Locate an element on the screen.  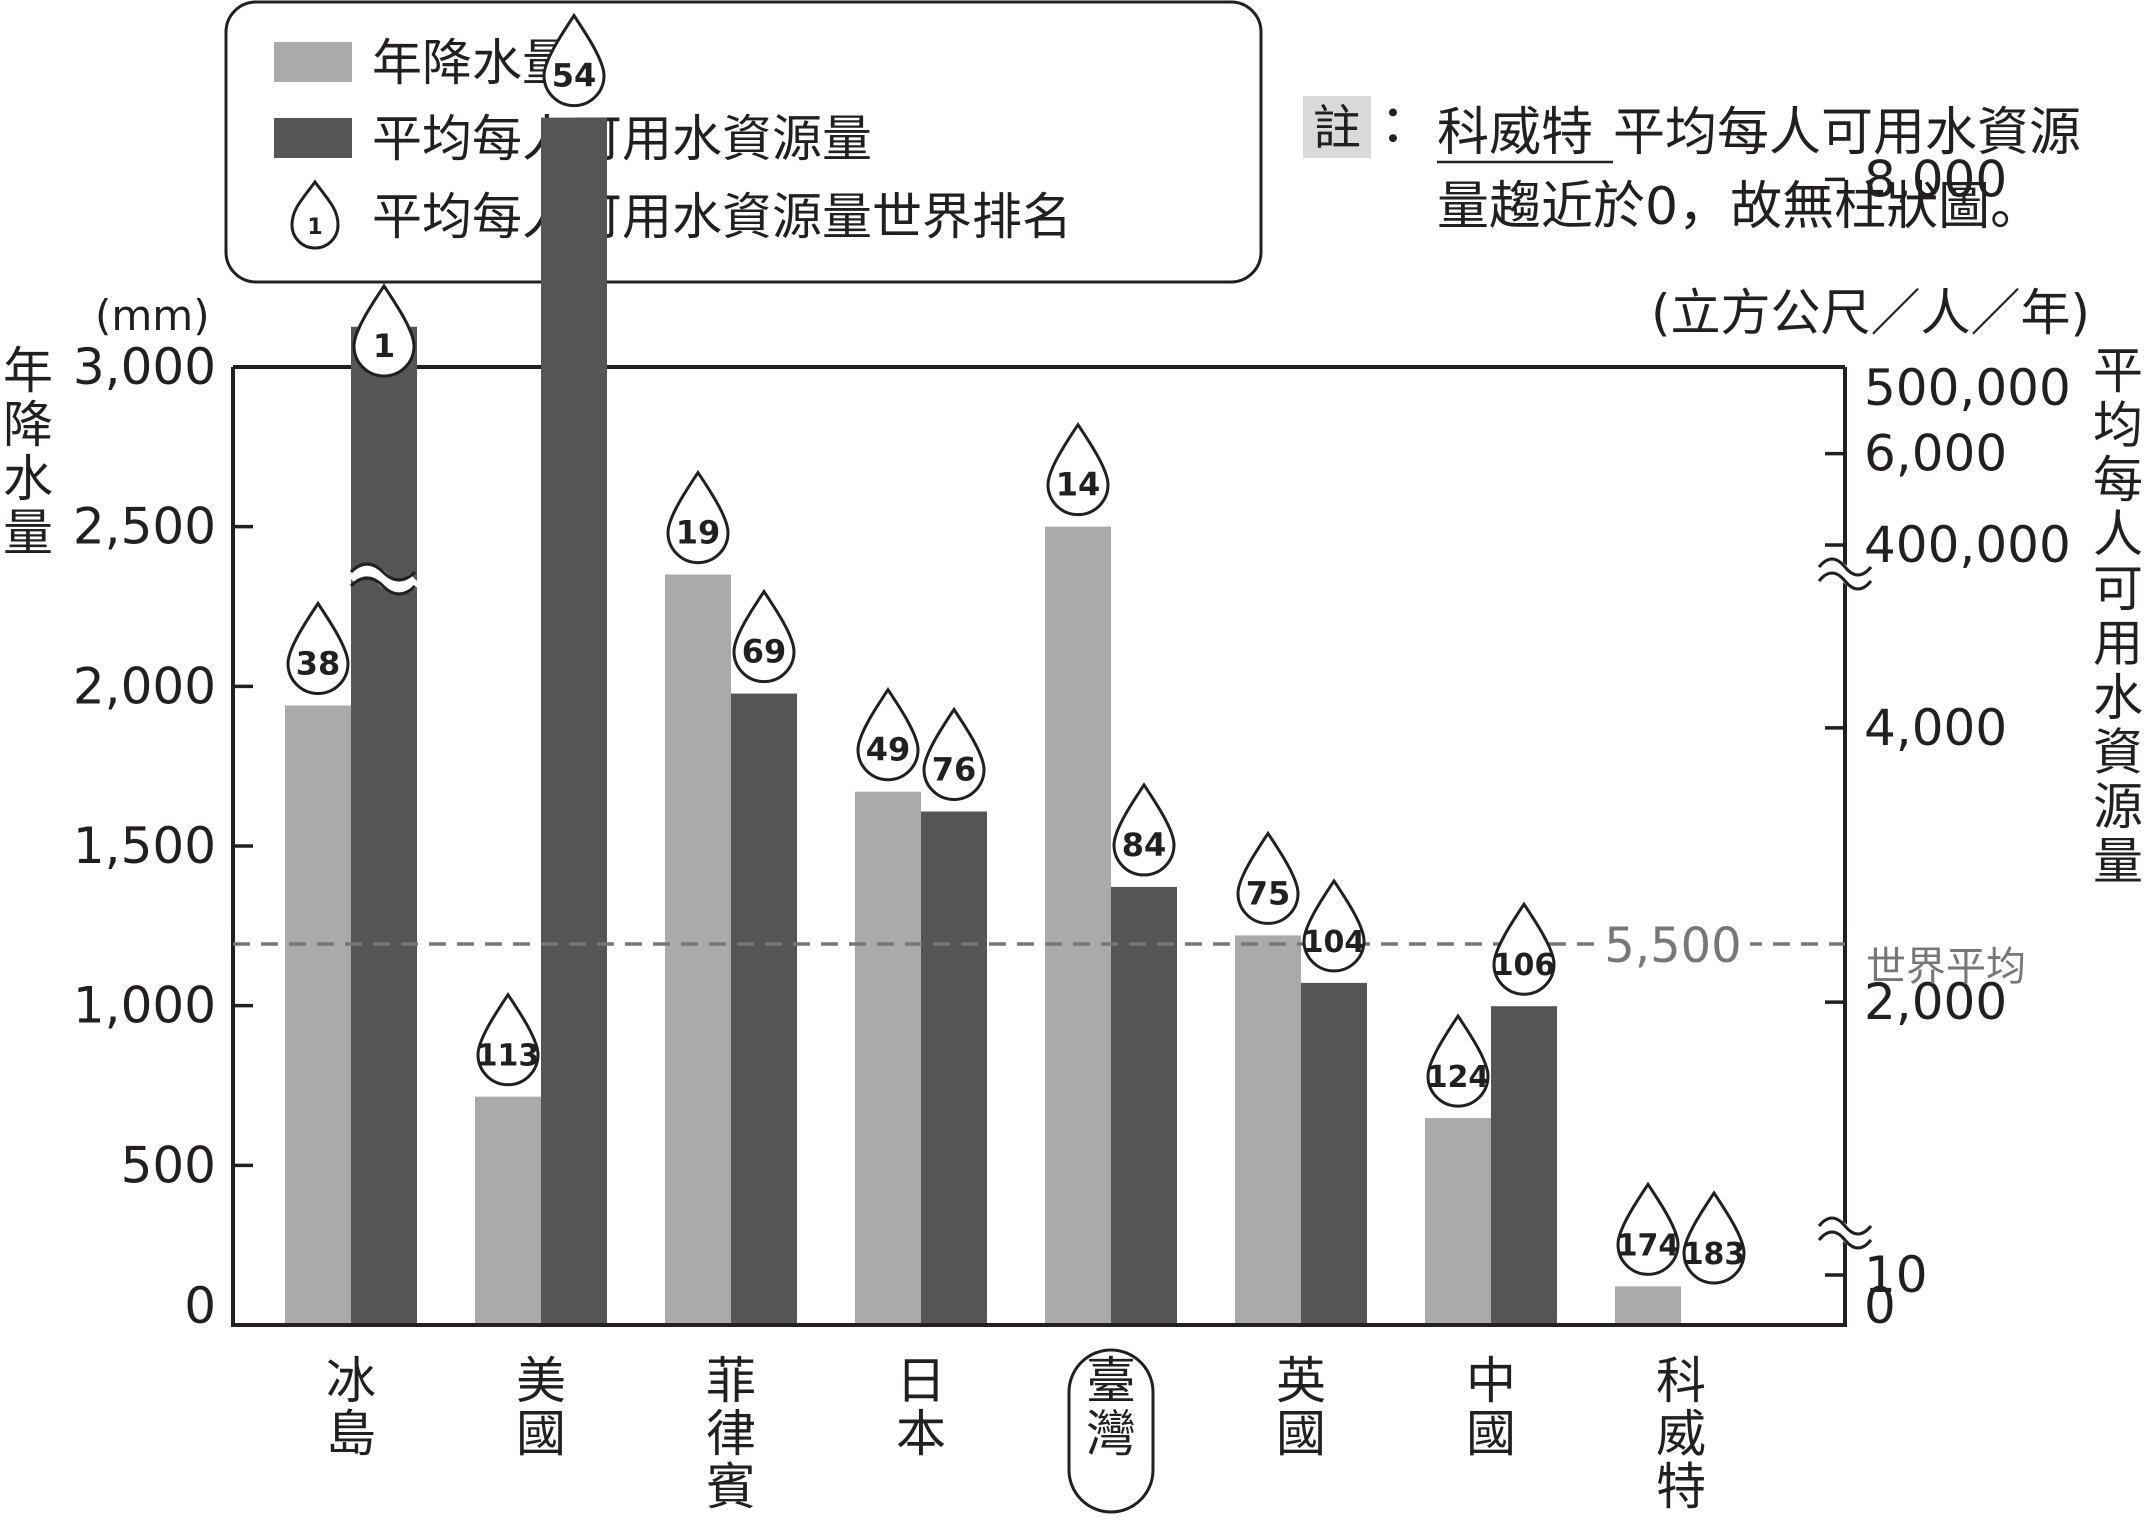
left-axis-title-char: 量 is located at coordinates (28, 533).